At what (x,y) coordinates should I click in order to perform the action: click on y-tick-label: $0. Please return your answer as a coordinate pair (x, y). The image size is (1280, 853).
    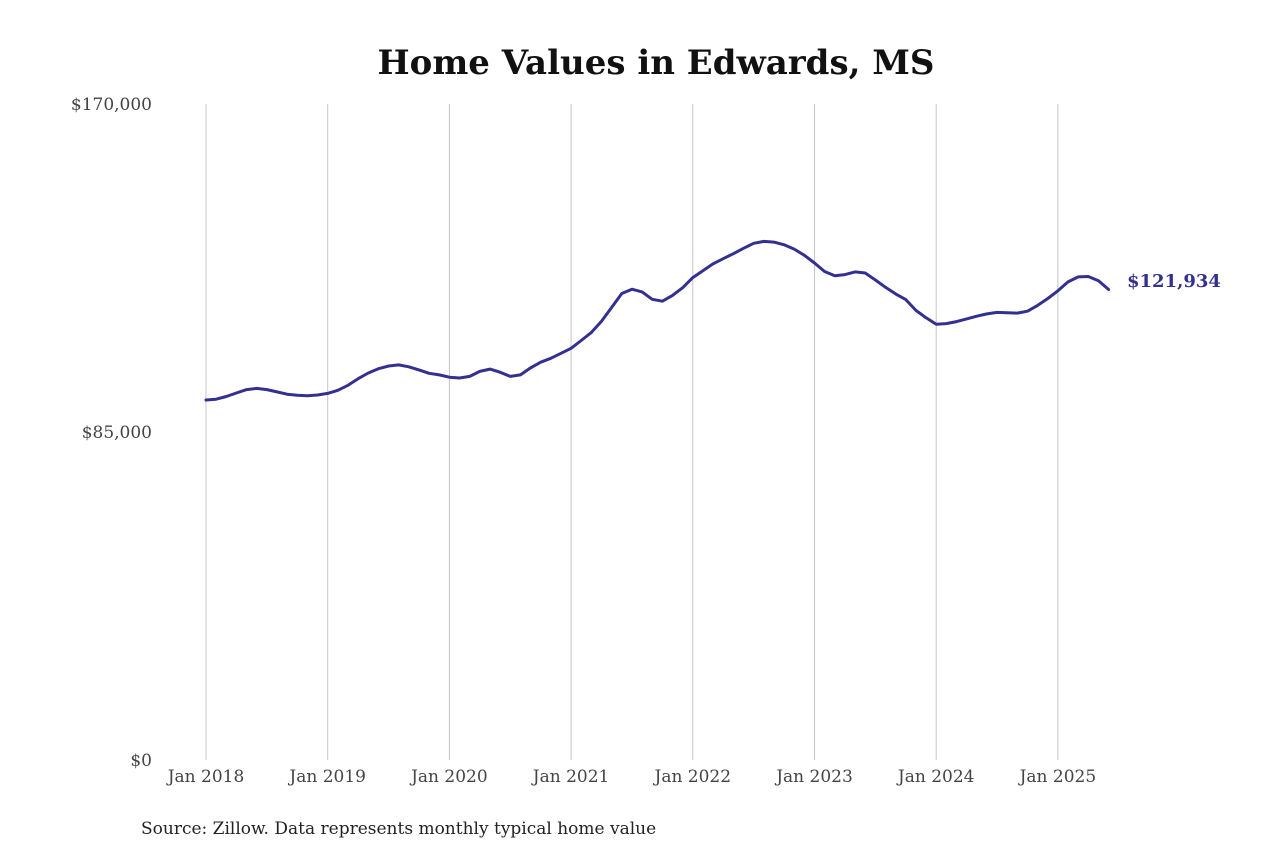
    Looking at the image, I should click on (141, 761).